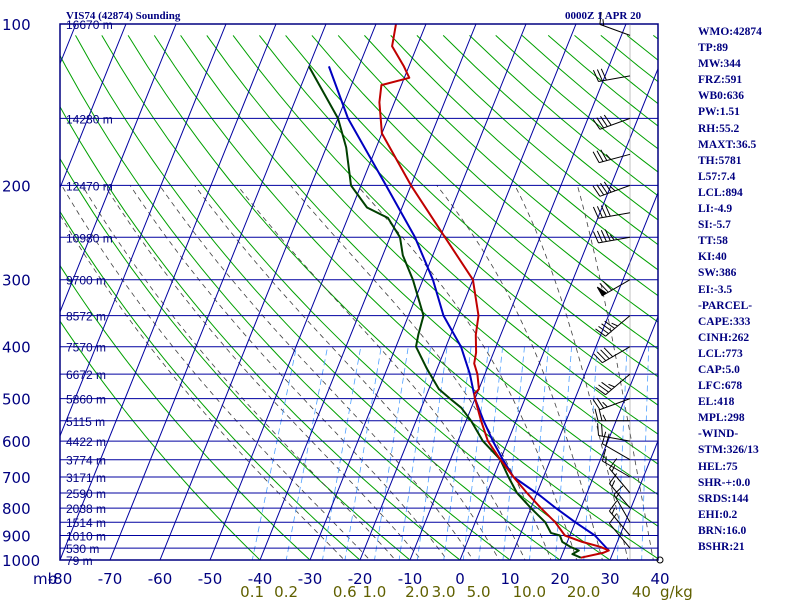 This screenshot has width=800, height=600. Describe the element at coordinates (728, 450) in the screenshot. I see `param-item: STM:326/13` at that location.